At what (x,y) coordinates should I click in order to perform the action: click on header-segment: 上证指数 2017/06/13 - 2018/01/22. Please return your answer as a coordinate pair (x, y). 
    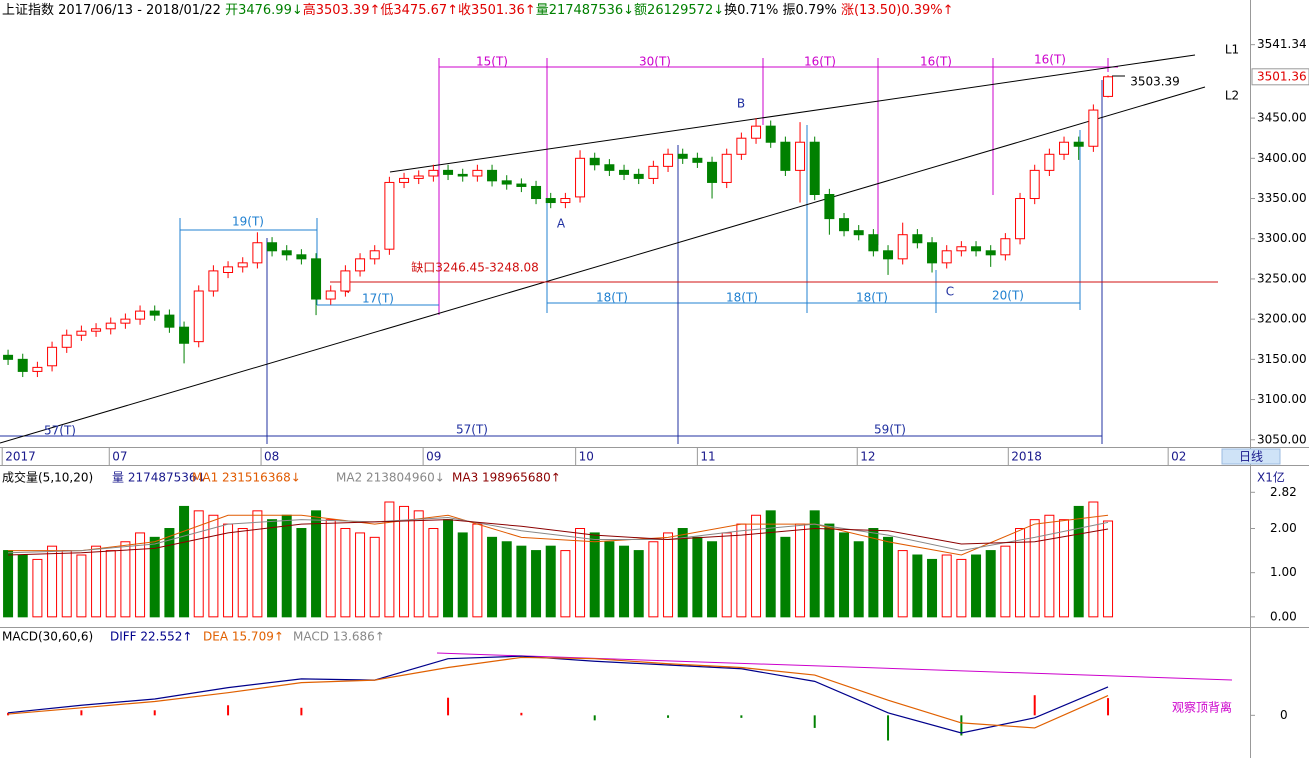
    Looking at the image, I should click on (113, 10).